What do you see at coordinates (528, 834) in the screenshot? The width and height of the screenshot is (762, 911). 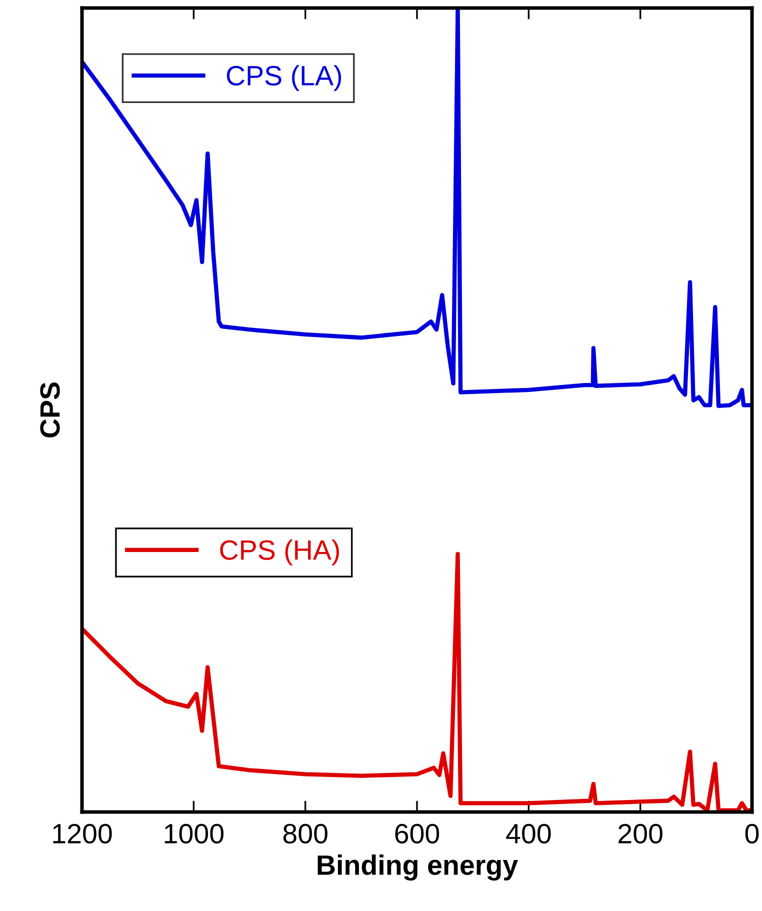 I see `x-tick-label: 400` at bounding box center [528, 834].